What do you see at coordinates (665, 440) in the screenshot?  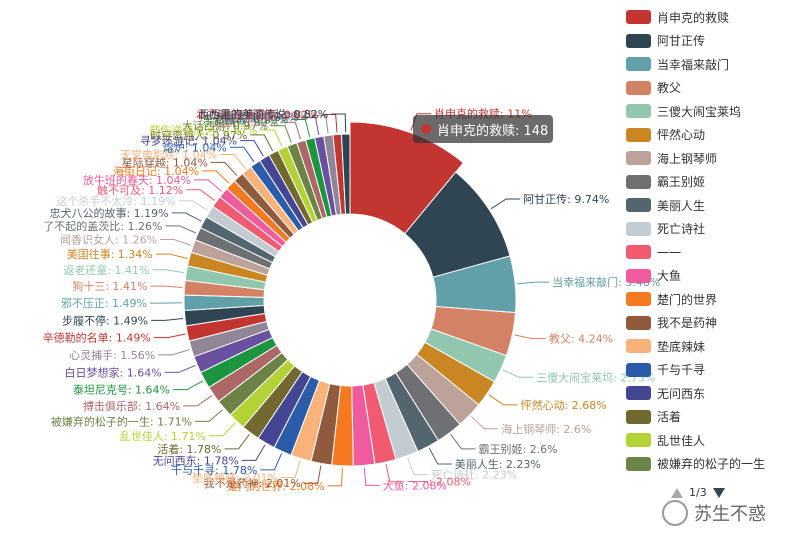 I see `legend-item: 乱世佳人` at bounding box center [665, 440].